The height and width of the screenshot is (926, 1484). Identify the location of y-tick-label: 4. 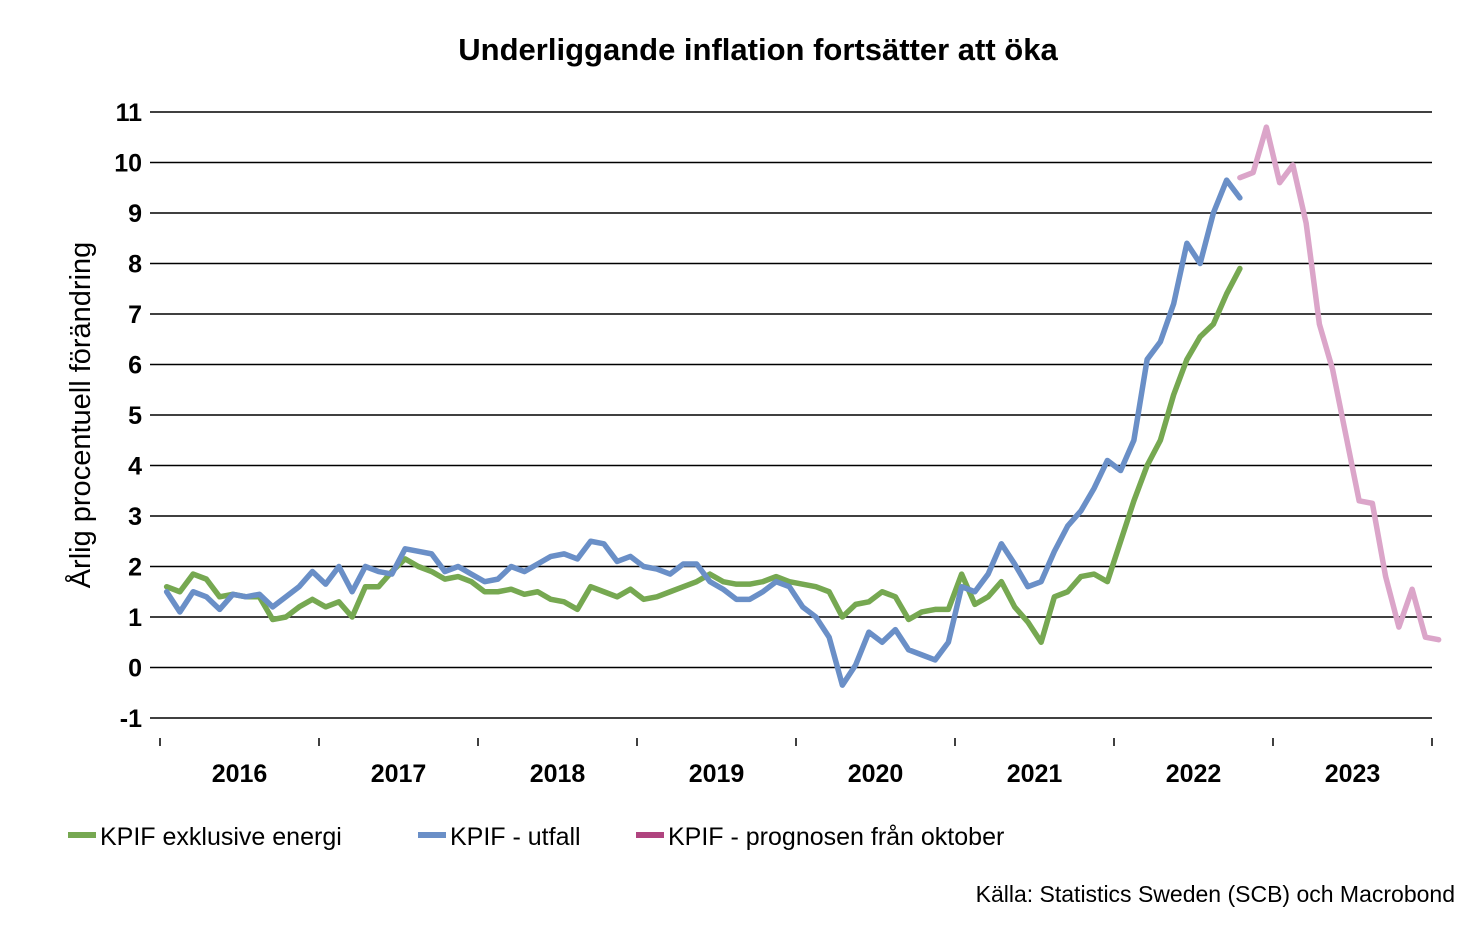
(135, 467).